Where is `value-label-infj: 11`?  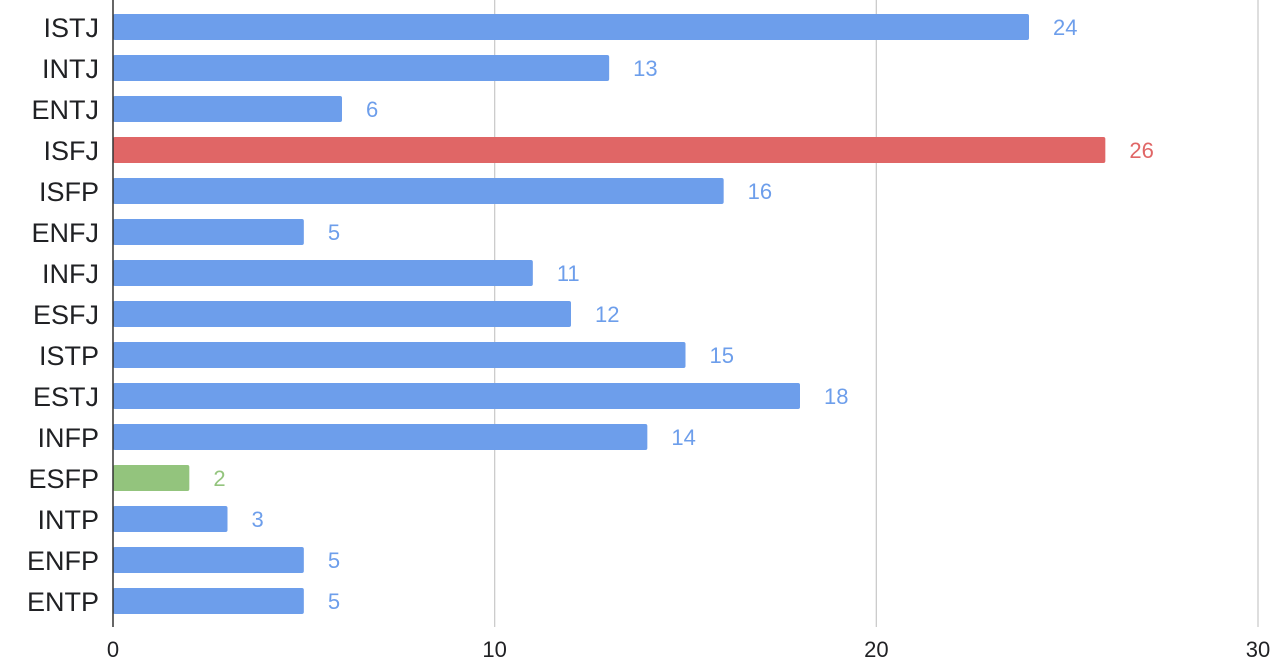
value-label-infj: 11 is located at coordinates (568, 273).